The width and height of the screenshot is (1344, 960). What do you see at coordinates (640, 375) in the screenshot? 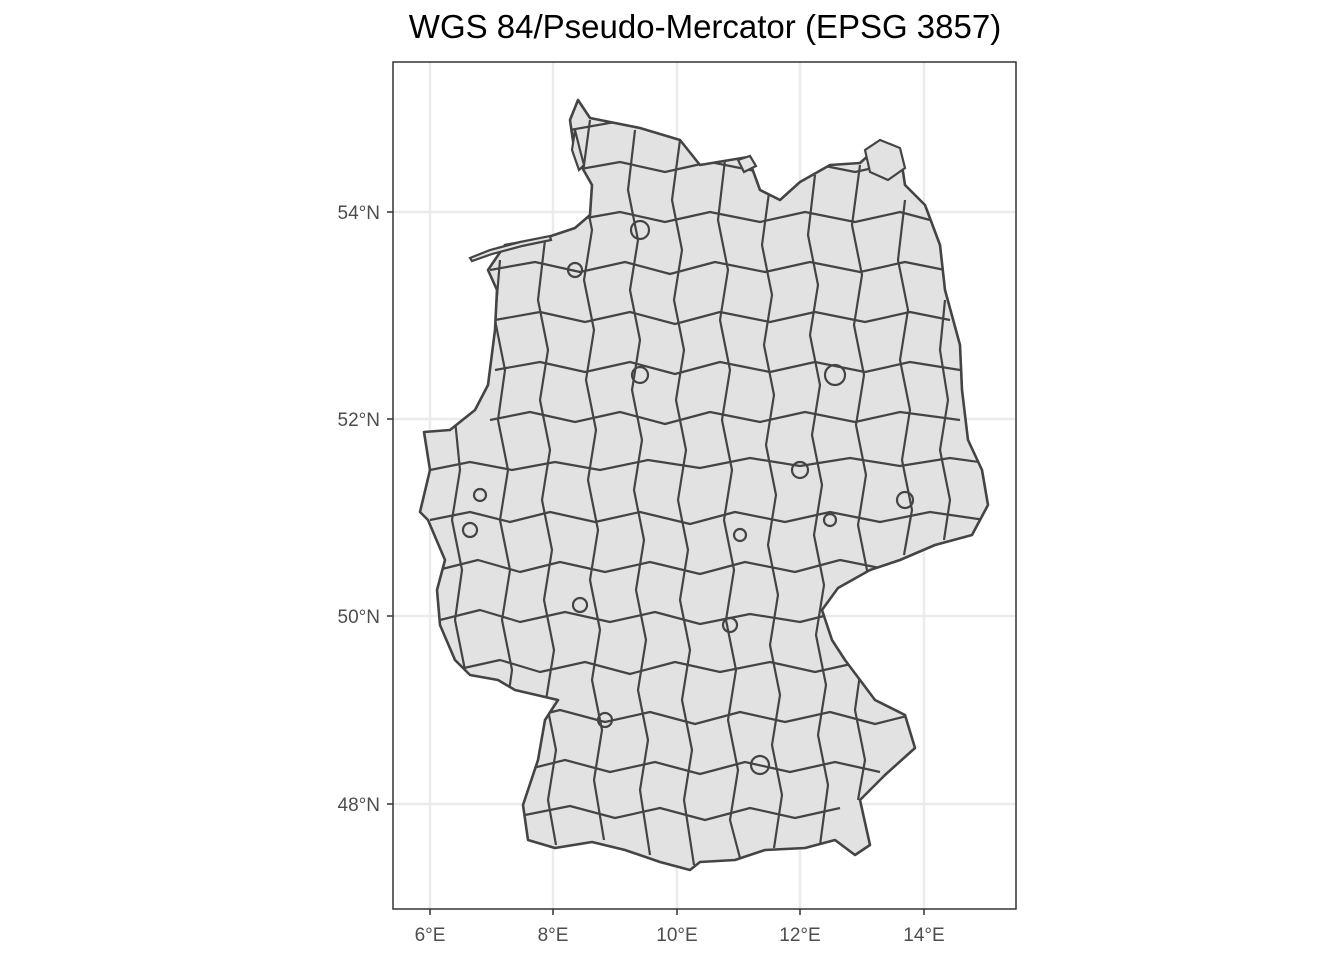
I see `city-hannover` at bounding box center [640, 375].